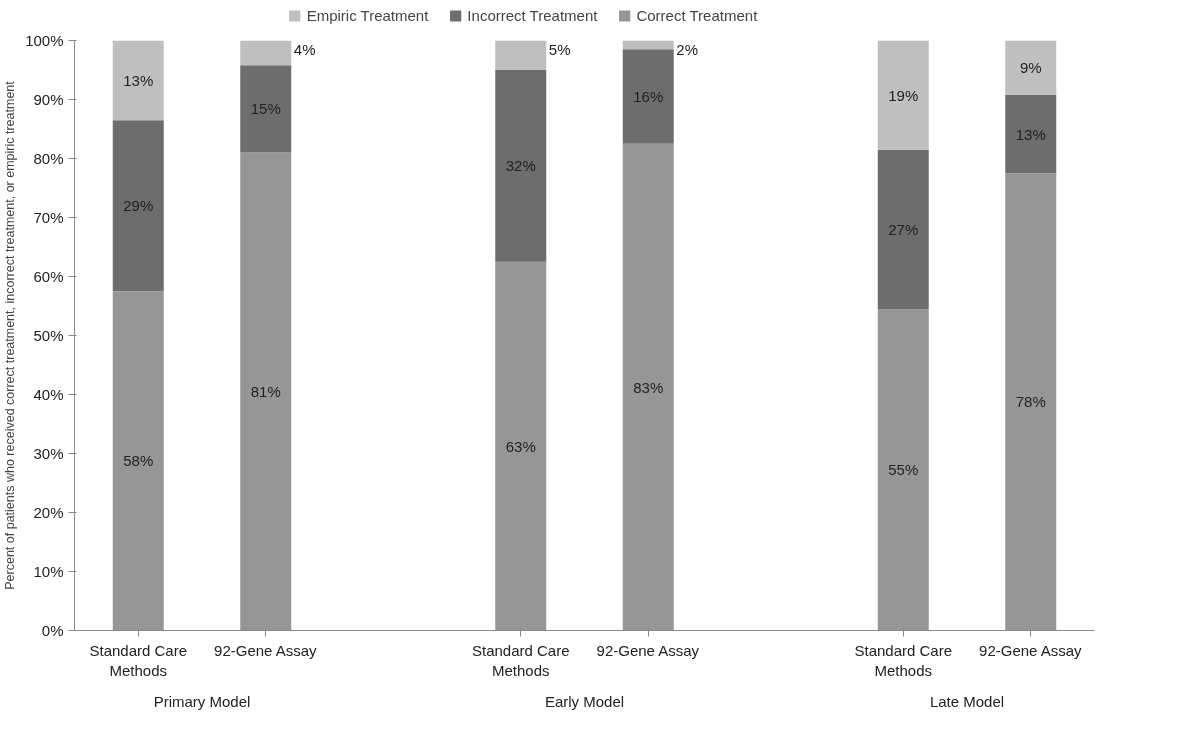  Describe the element at coordinates (967, 701) in the screenshot. I see `text: Late Model` at that location.